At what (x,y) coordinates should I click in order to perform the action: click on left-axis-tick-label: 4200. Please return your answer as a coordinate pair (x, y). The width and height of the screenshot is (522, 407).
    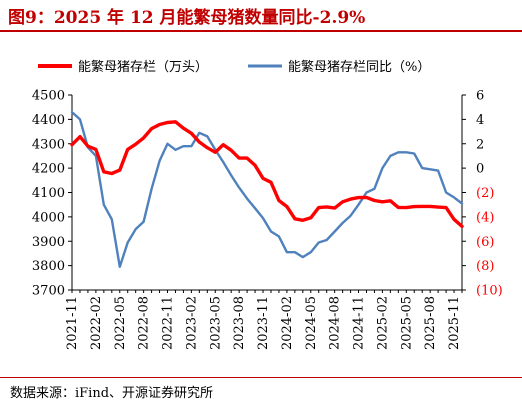
    Looking at the image, I should click on (48, 169).